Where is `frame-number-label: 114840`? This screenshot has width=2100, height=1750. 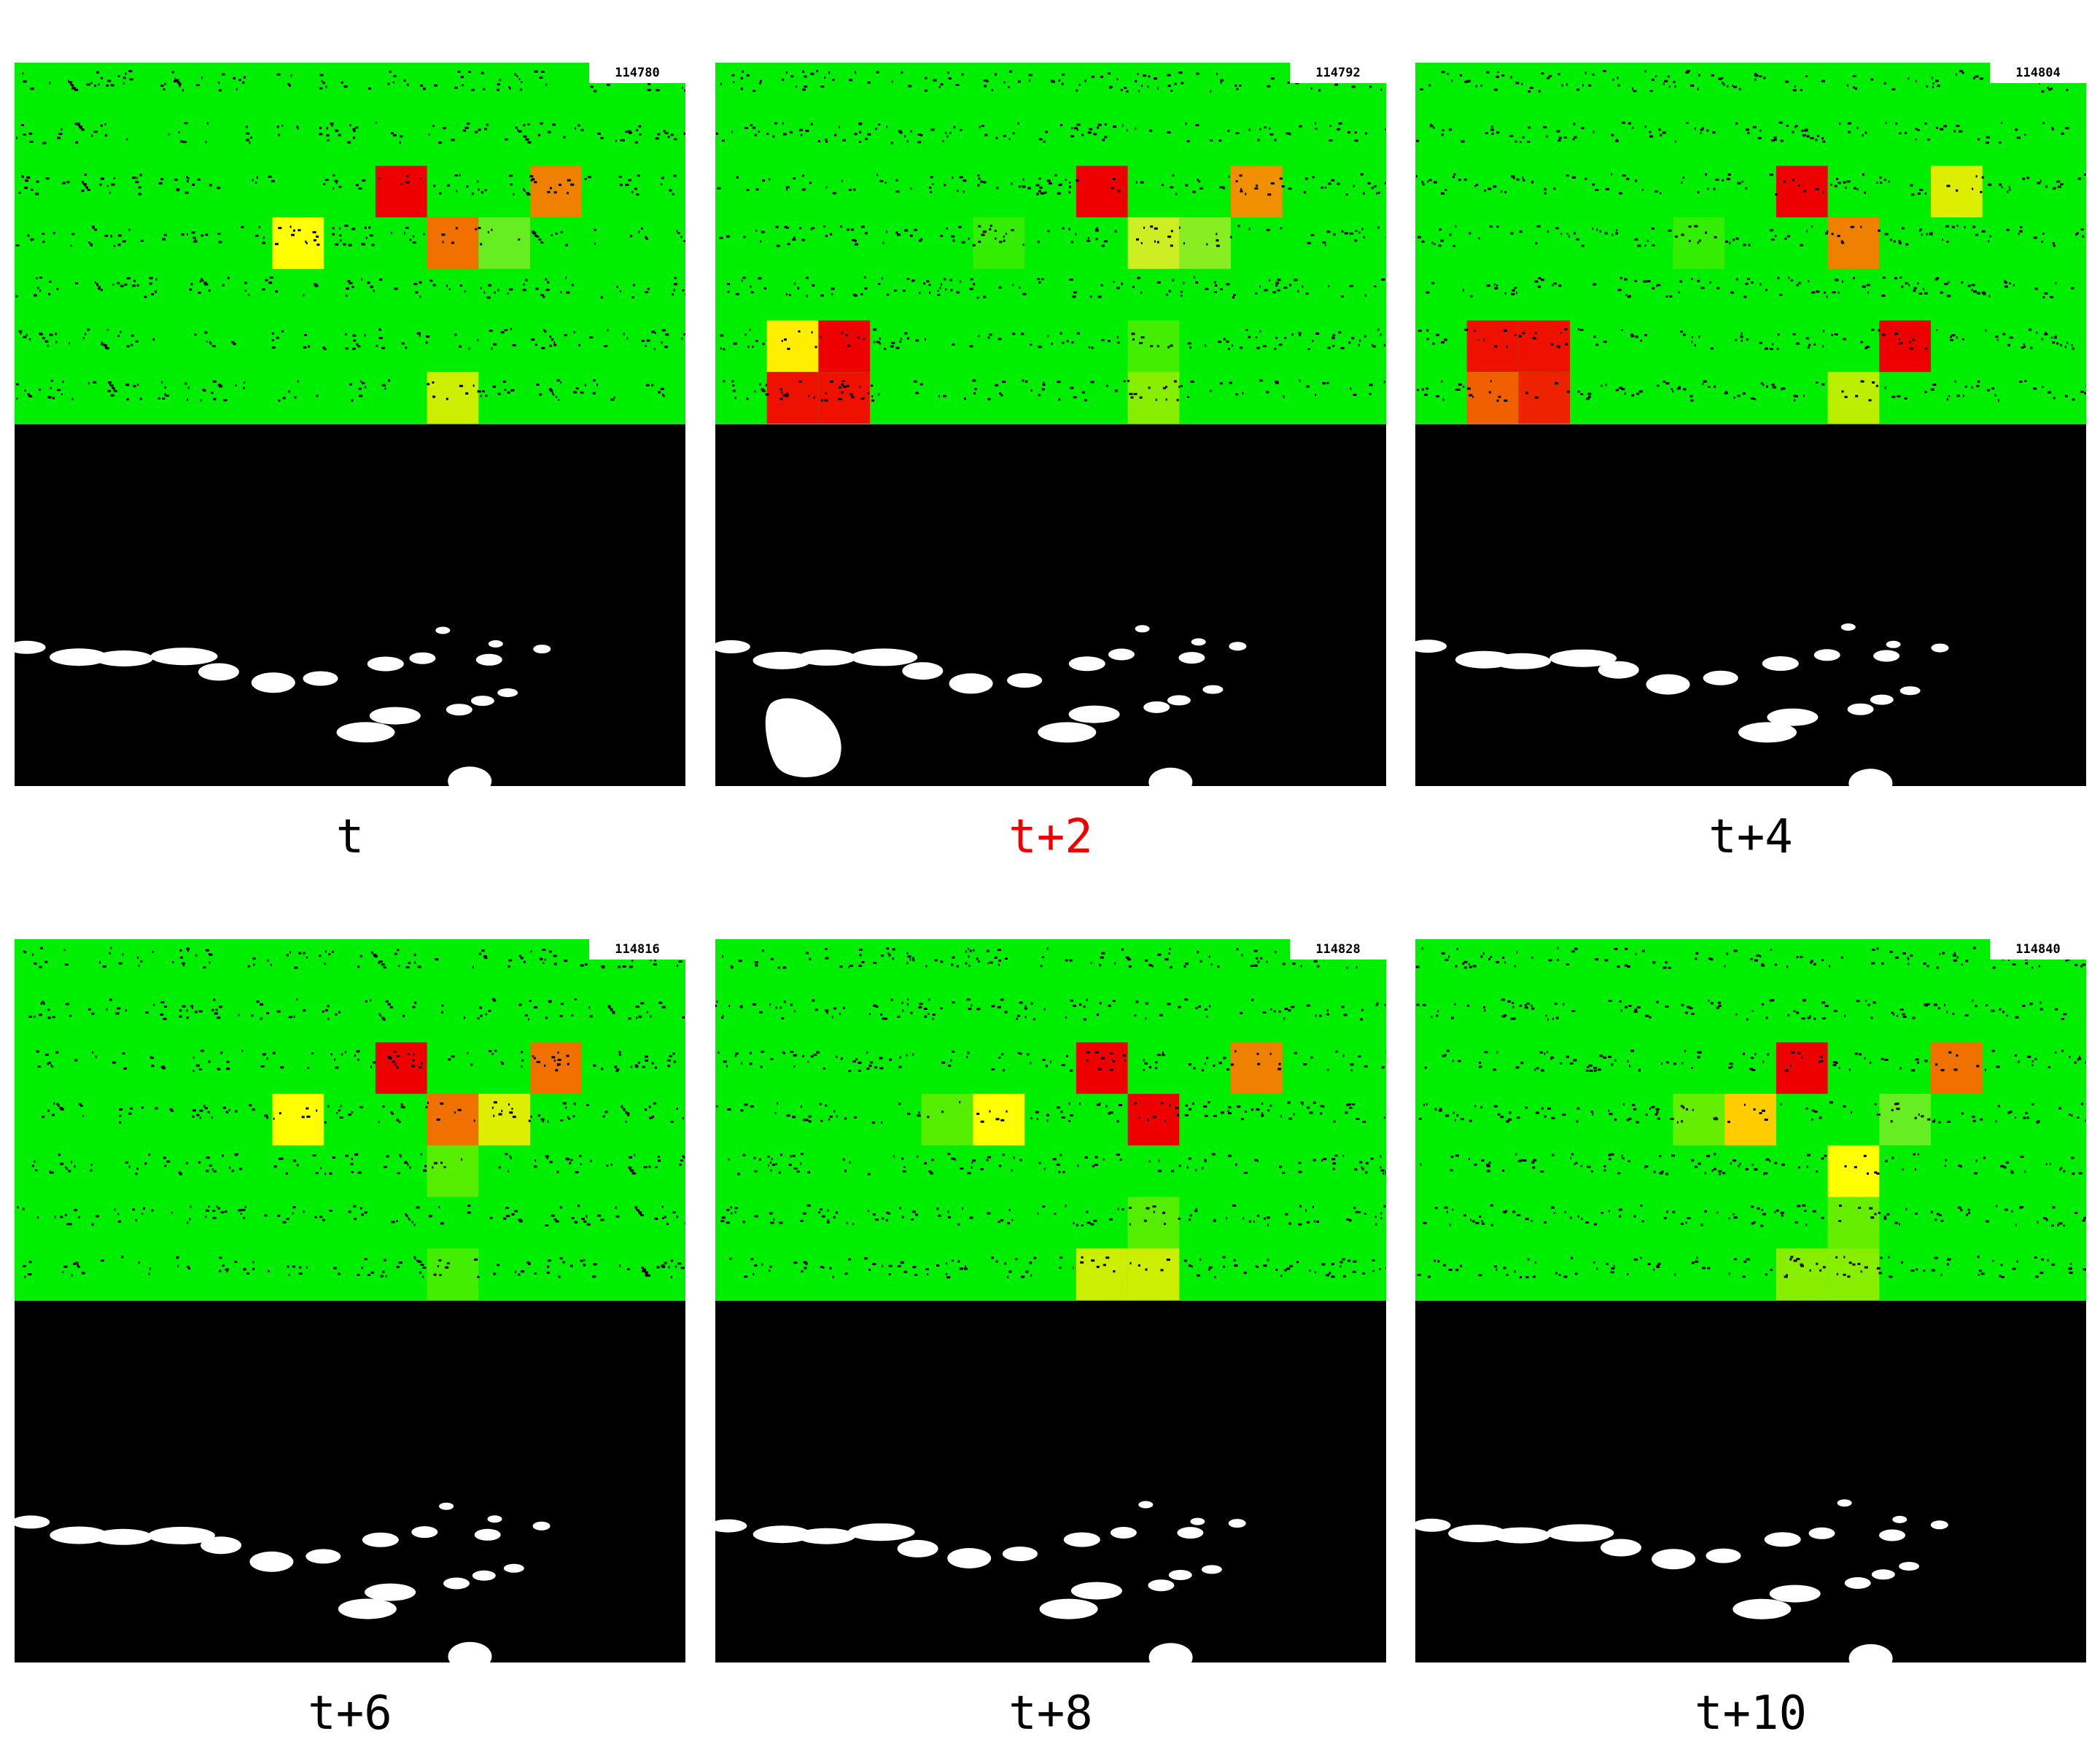
frame-number-label: 114840 is located at coordinates (2038, 949).